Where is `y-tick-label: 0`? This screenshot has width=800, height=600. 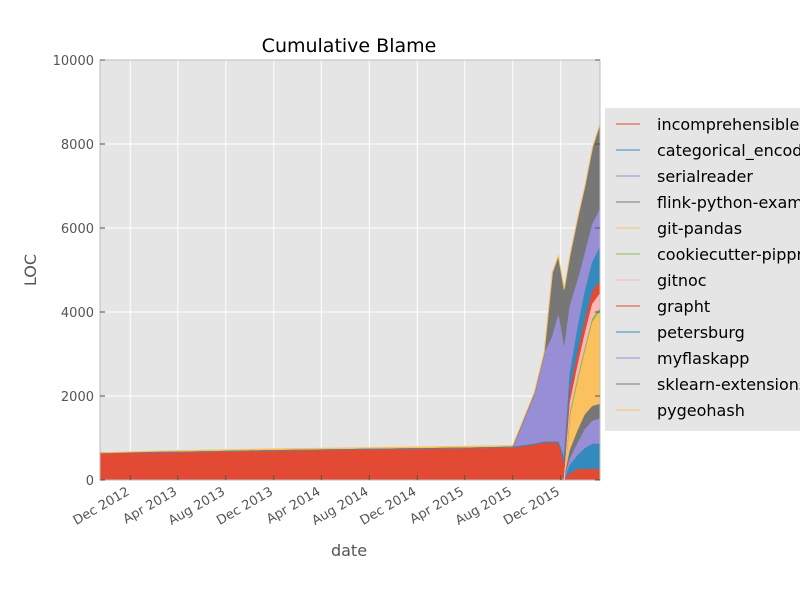 y-tick-label: 0 is located at coordinates (90, 481).